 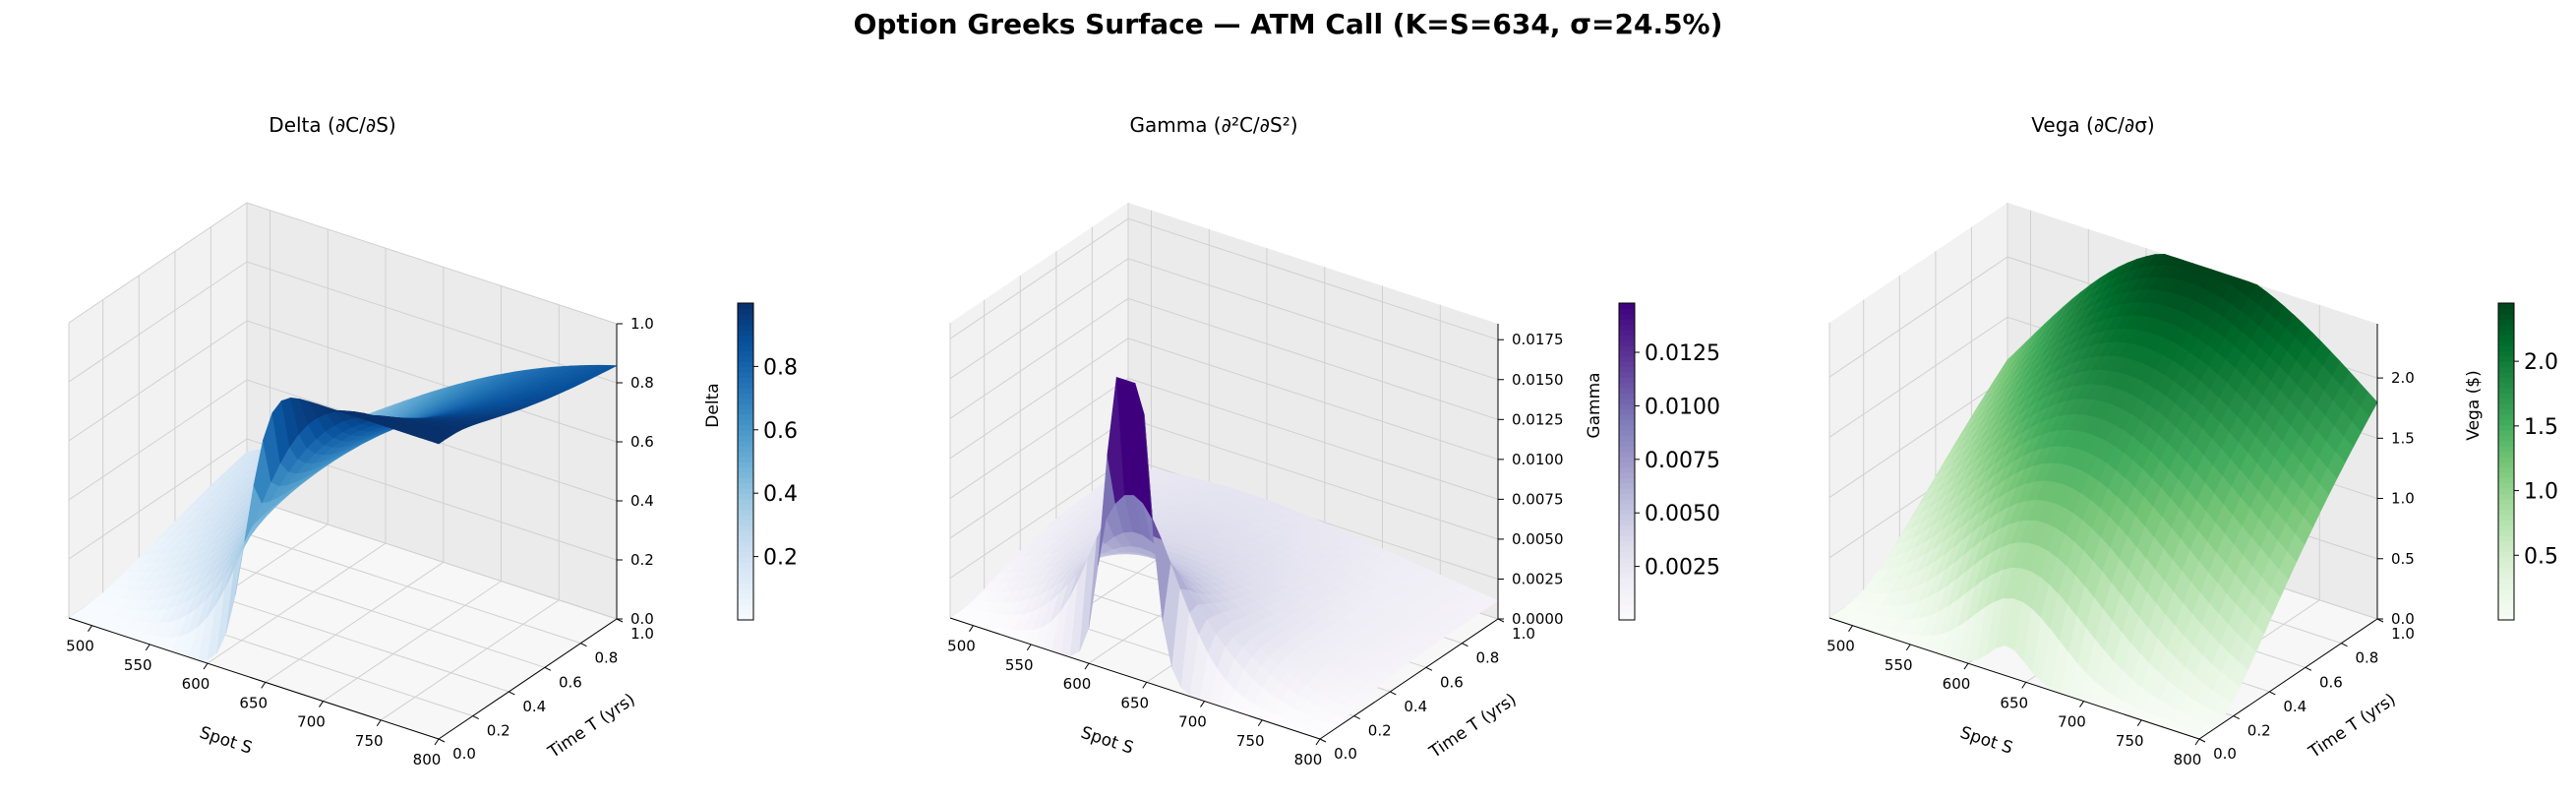 I want to click on x-tick-label: 700, so click(x=2072, y=722).